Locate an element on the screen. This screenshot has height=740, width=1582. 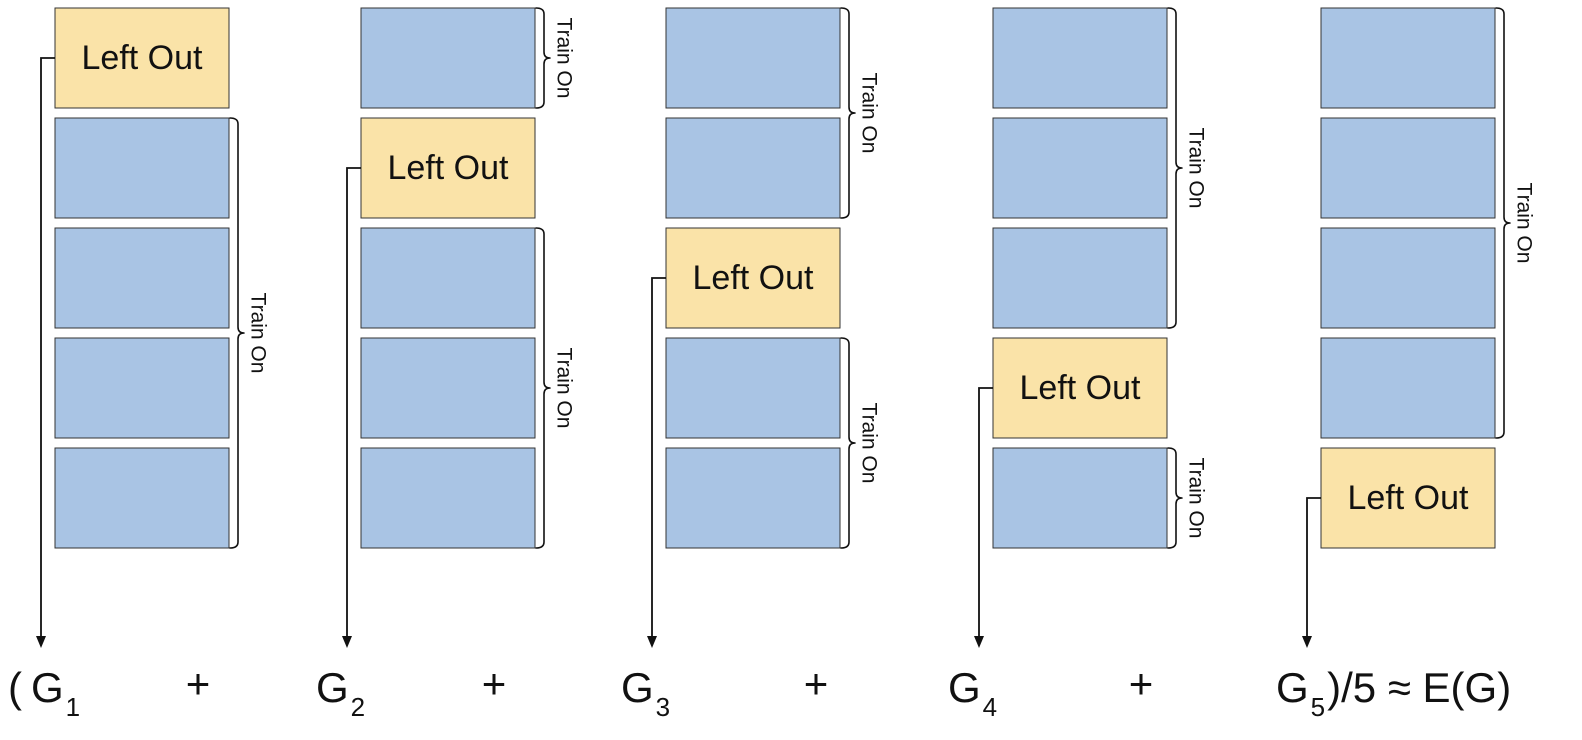
g-subscript: 2 is located at coordinates (358, 707).